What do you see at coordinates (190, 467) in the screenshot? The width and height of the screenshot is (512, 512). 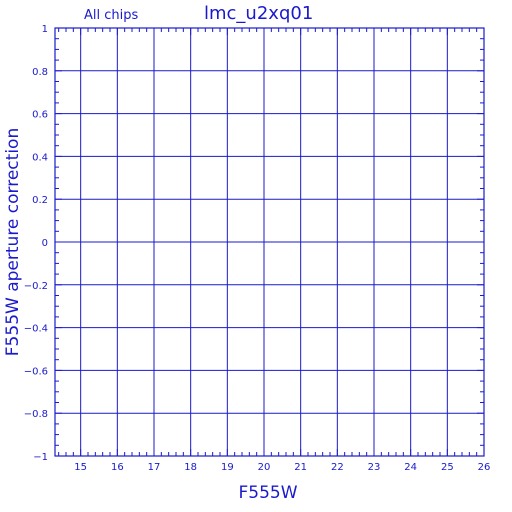 I see `x-tick-label: 18` at bounding box center [190, 467].